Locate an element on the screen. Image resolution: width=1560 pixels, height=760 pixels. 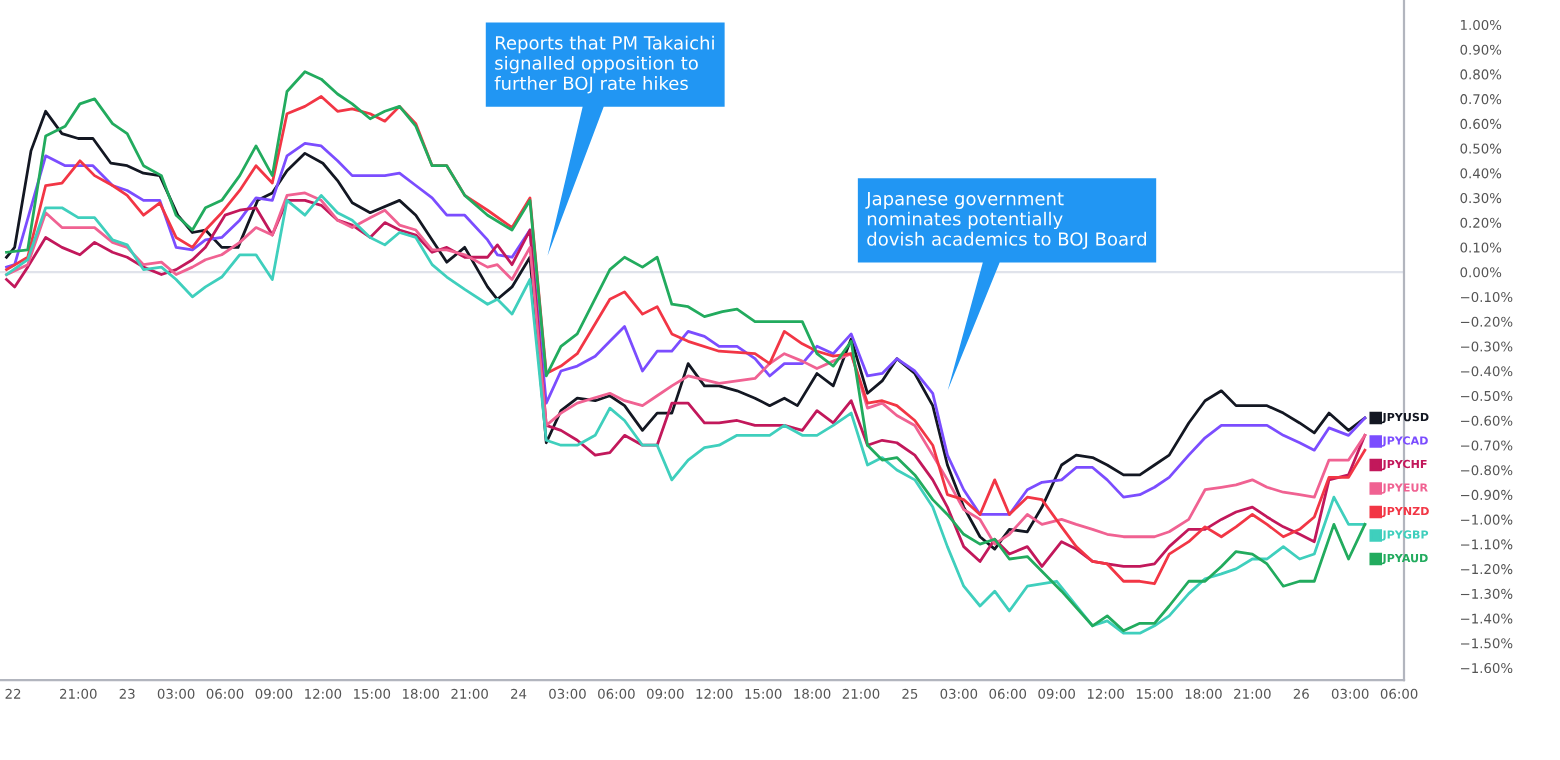
annotation: Reports that PM Takaichi signalled opposition to further BOJ rate hikes is located at coordinates (604, 64).